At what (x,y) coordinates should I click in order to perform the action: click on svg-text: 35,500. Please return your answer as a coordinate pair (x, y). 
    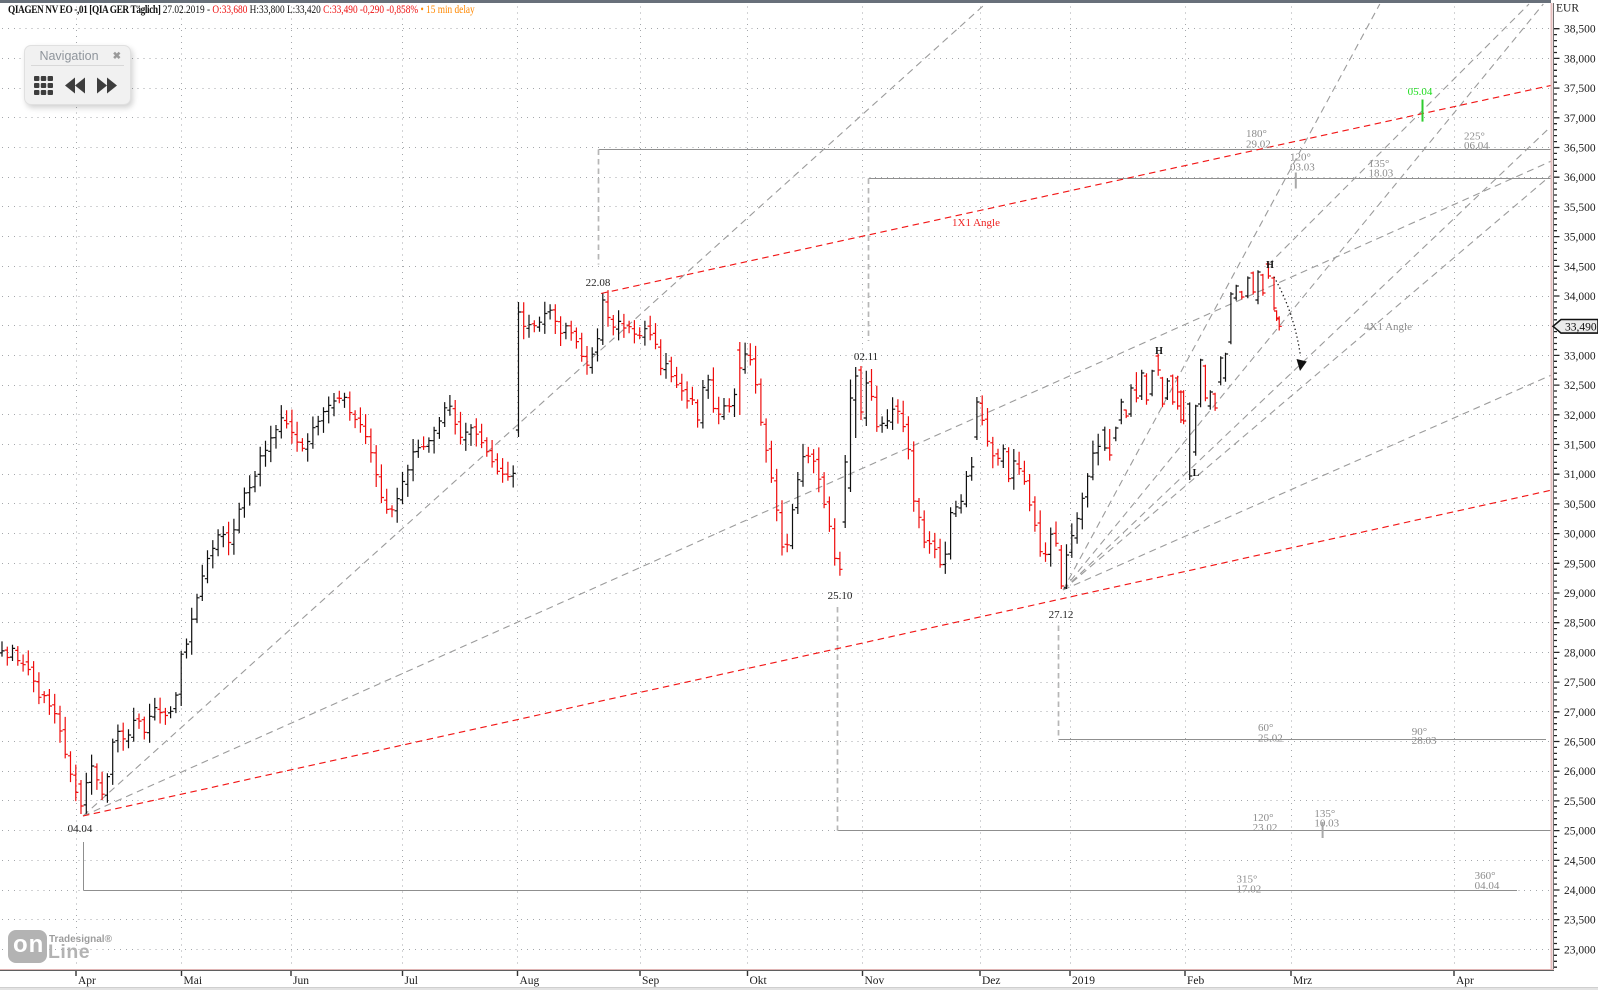
    Looking at the image, I should click on (1580, 208).